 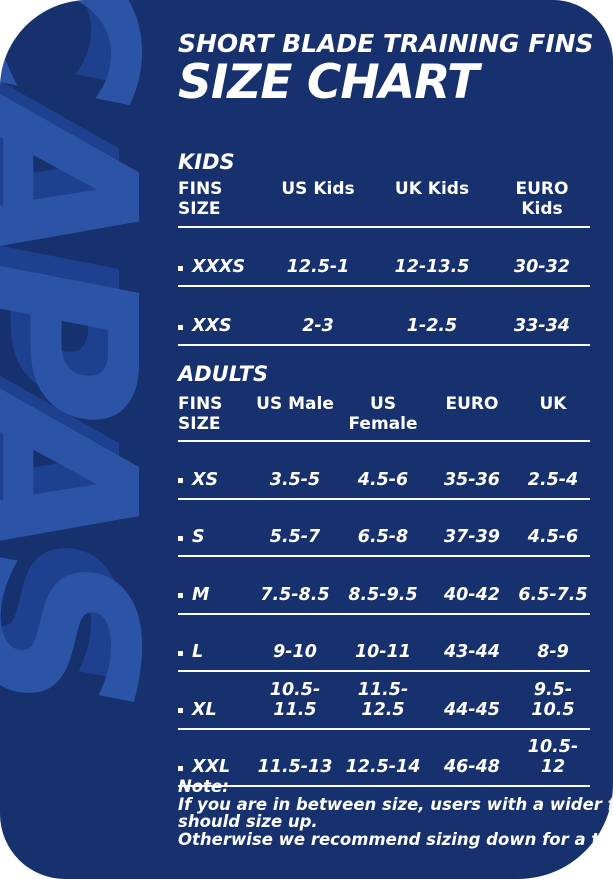 I want to click on value-cell: 3.5-5, so click(x=295, y=479).